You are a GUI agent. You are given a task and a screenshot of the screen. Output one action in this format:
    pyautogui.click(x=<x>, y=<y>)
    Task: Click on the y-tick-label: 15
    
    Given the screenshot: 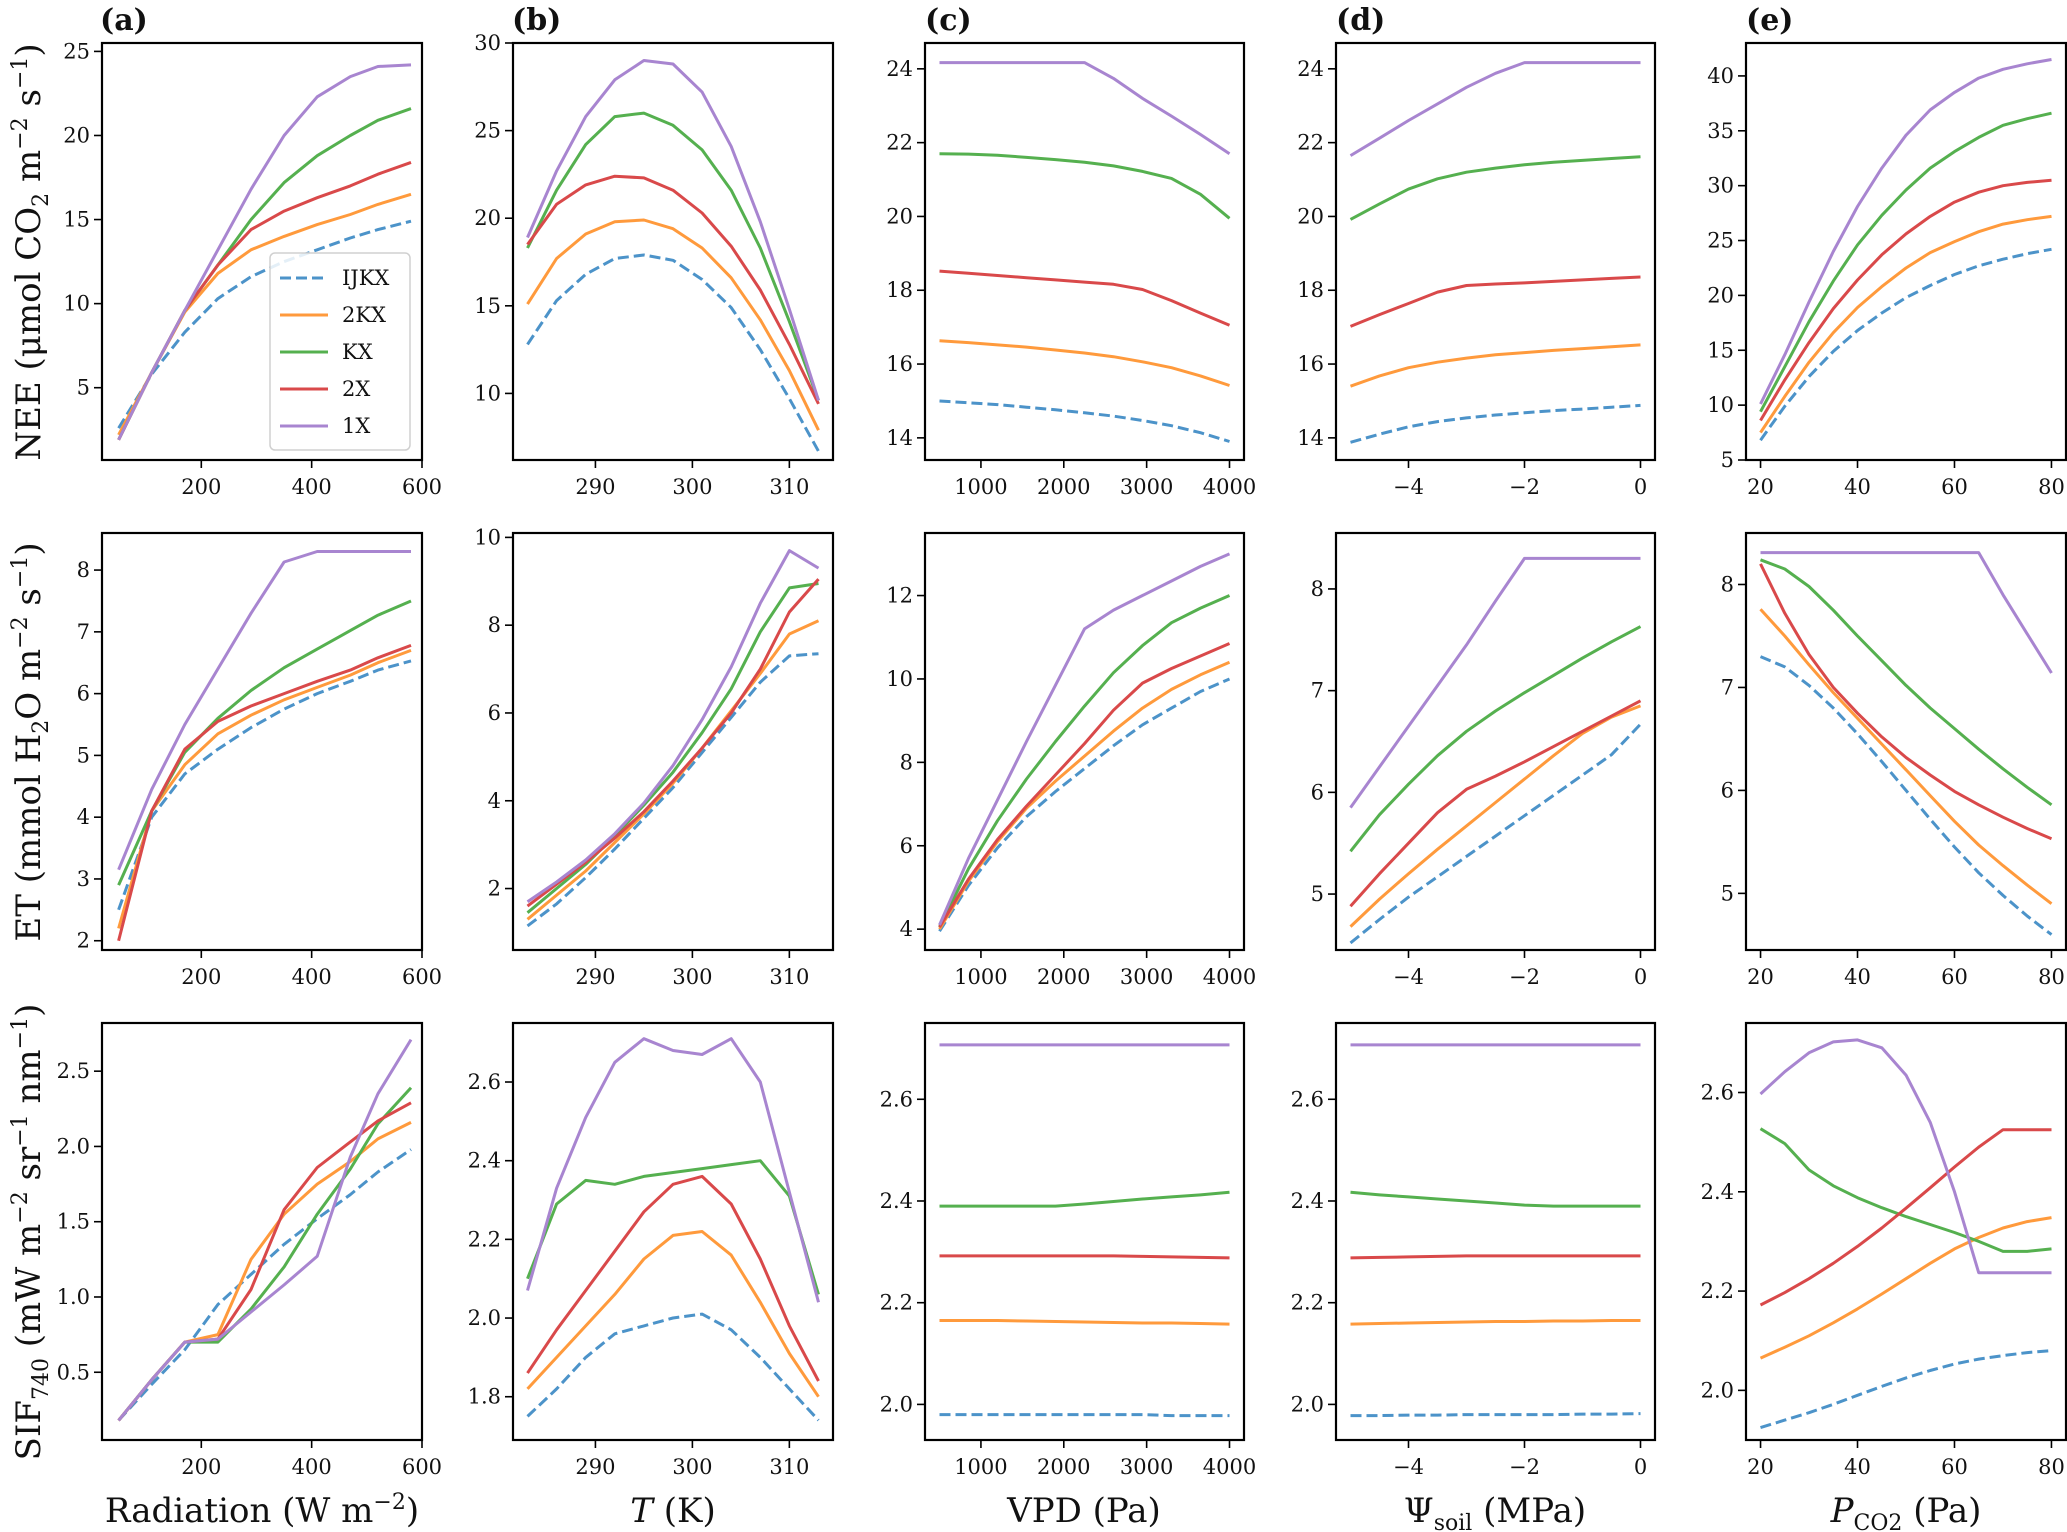 What is the action you would take?
    pyautogui.click(x=1720, y=350)
    